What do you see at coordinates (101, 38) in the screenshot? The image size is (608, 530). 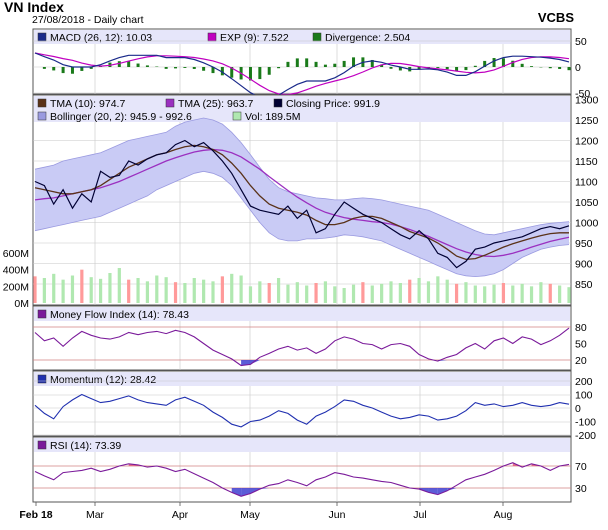 I see `macd-legend-label: MACD (26, 12): 10.03` at bounding box center [101, 38].